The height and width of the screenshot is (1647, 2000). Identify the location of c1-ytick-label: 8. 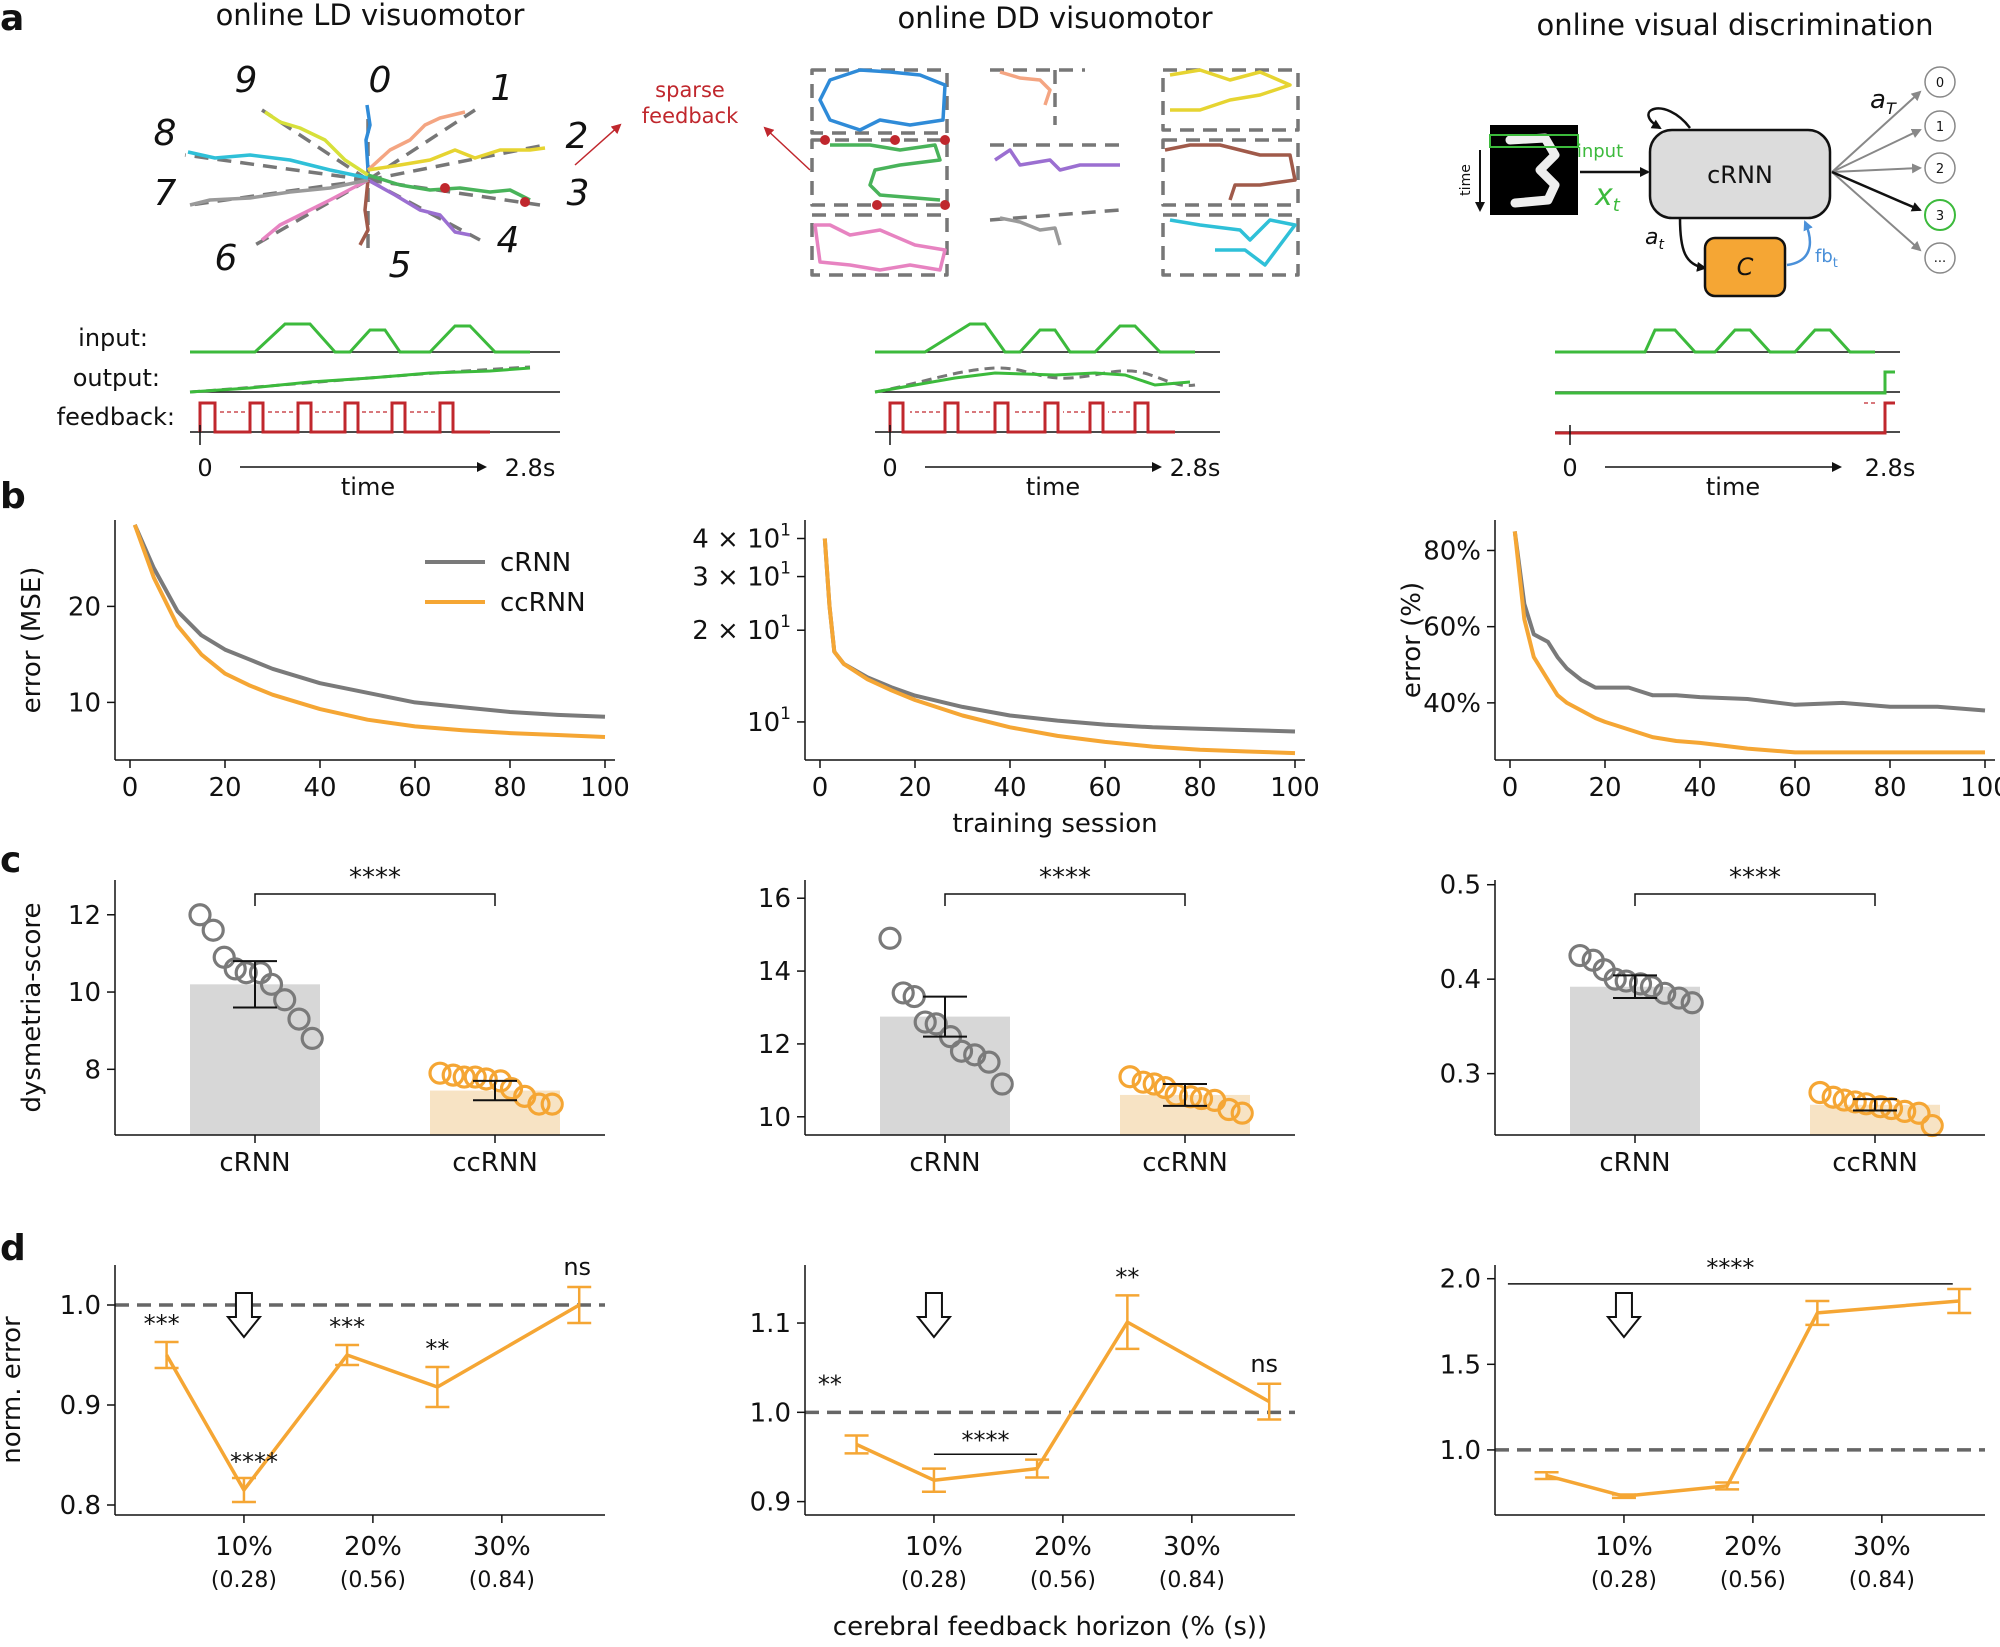
(92, 1070).